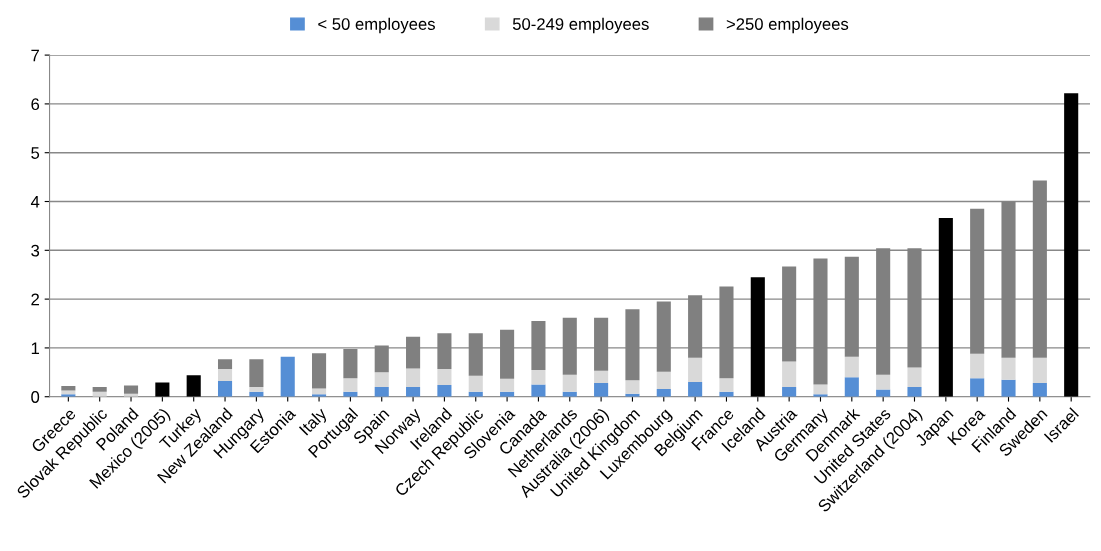 This screenshot has width=1101, height=551. Describe the element at coordinates (35, 250) in the screenshot. I see `y-tick-label: 3` at that location.